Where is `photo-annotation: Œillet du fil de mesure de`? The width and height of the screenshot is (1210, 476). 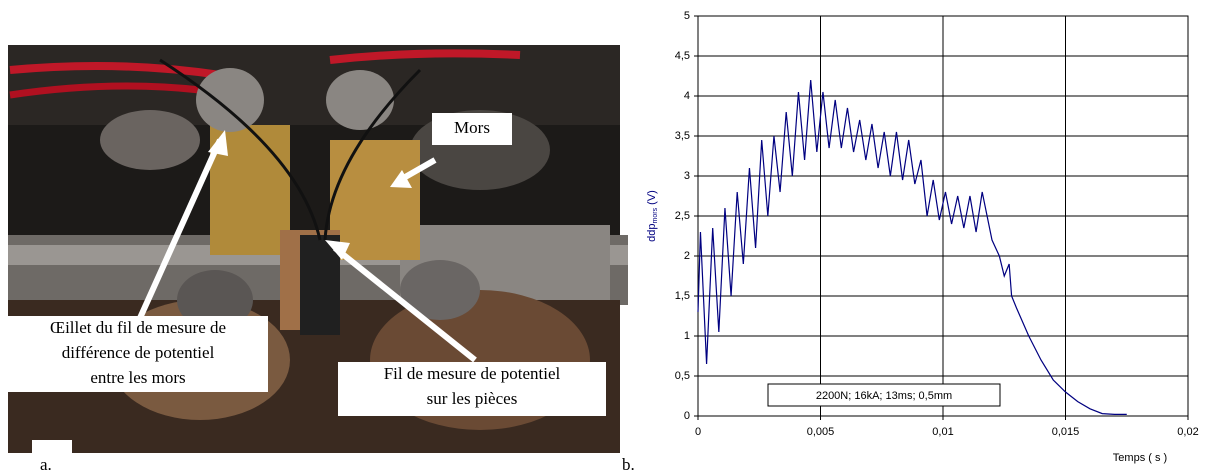 photo-annotation: Œillet du fil de mesure de is located at coordinates (138, 327).